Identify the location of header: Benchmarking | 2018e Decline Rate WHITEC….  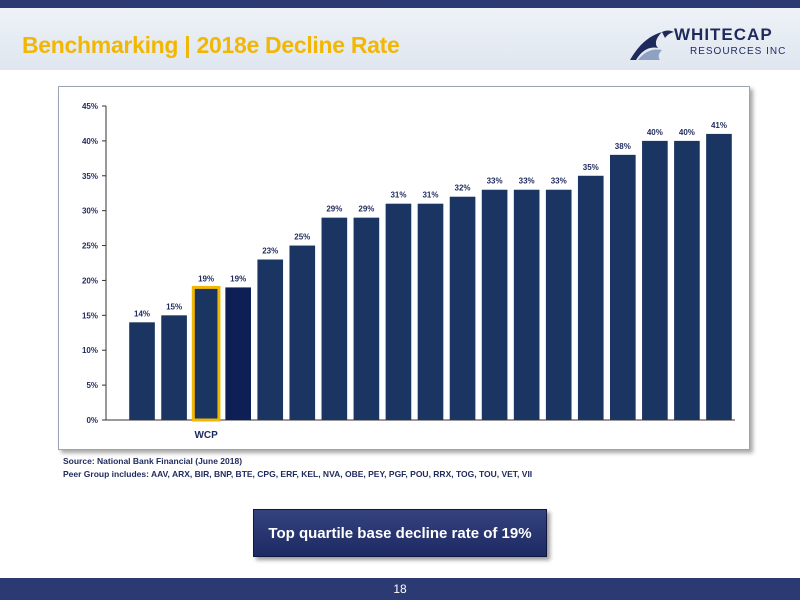
(400, 39).